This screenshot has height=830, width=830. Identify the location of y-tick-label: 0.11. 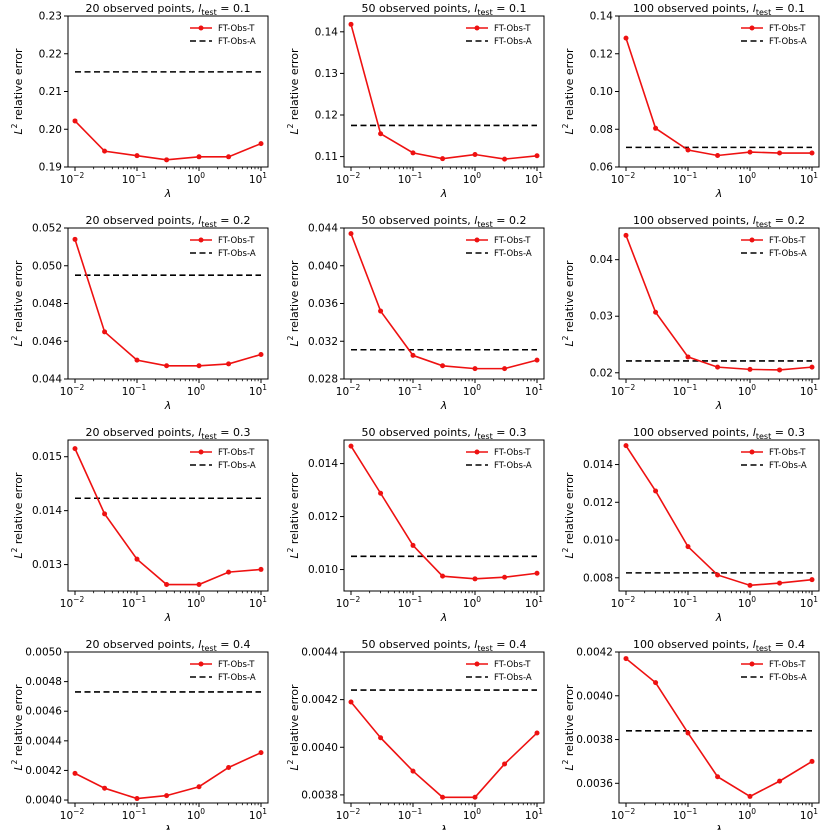
(326, 157).